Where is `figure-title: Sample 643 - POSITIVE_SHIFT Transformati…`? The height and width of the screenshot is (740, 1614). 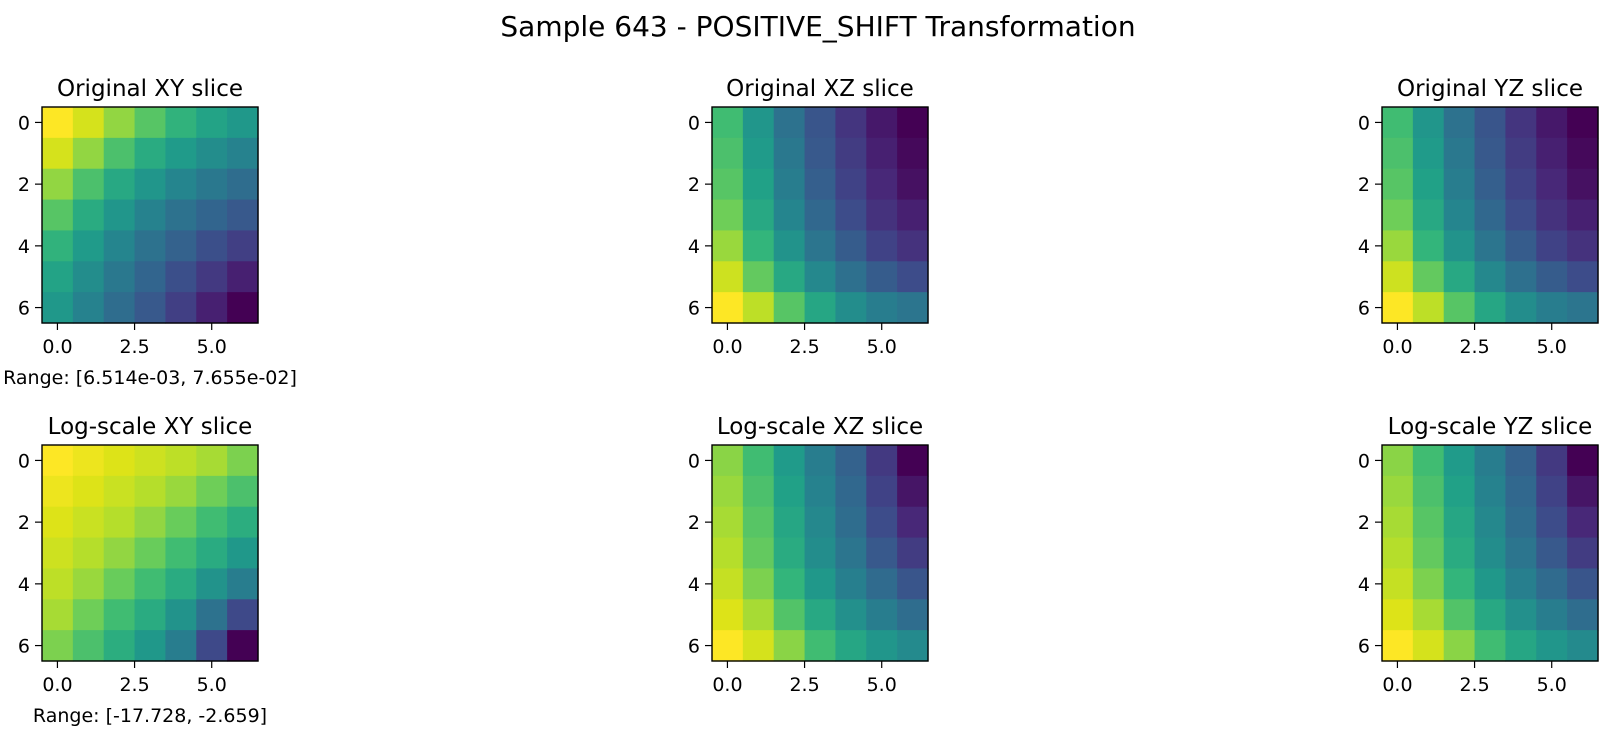 figure-title: Sample 643 - POSITIVE_SHIFT Transformati… is located at coordinates (817, 26).